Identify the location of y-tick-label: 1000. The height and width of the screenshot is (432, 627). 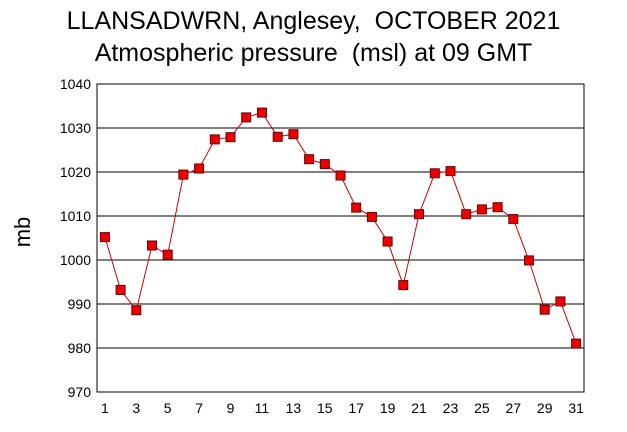
(75, 260).